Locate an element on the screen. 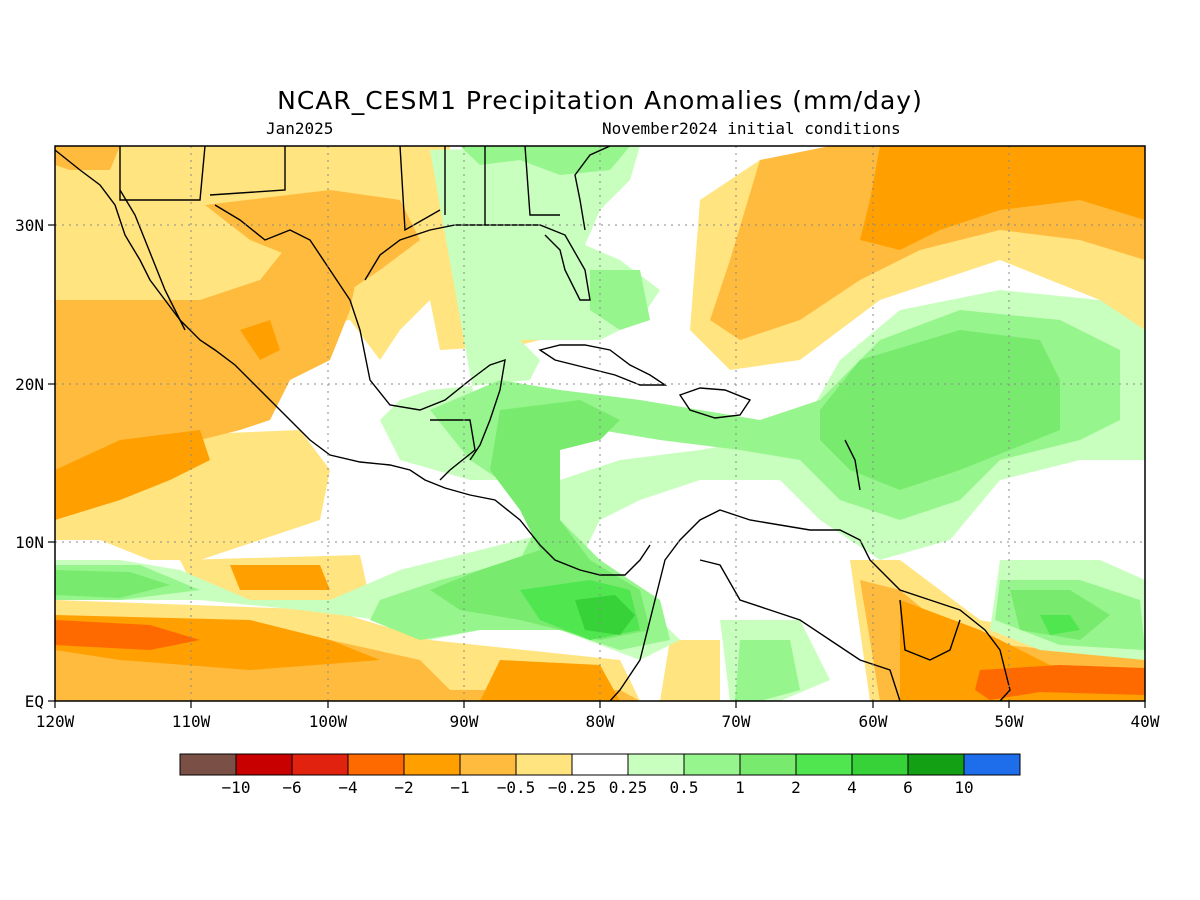 Image resolution: width=1200 pixels, height=900 pixels. x-tick-label: 80W is located at coordinates (600, 721).